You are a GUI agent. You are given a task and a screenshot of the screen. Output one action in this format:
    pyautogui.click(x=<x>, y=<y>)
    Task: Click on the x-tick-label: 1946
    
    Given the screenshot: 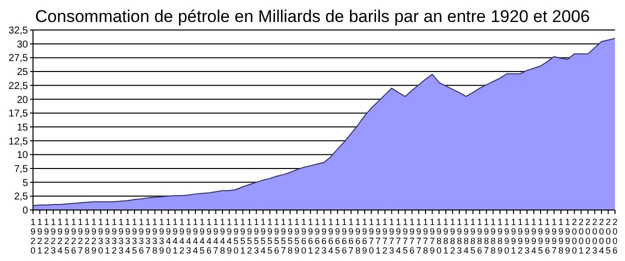 What is the action you would take?
    pyautogui.click(x=209, y=236)
    